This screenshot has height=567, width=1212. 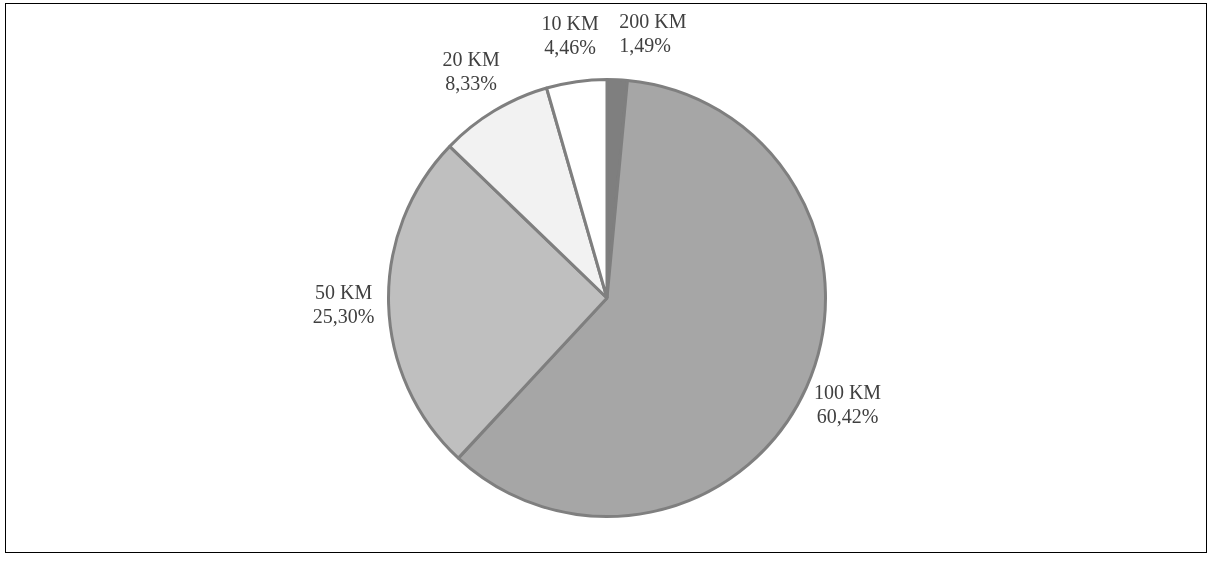 What do you see at coordinates (847, 391) in the screenshot?
I see `slice-label: 100 KM` at bounding box center [847, 391].